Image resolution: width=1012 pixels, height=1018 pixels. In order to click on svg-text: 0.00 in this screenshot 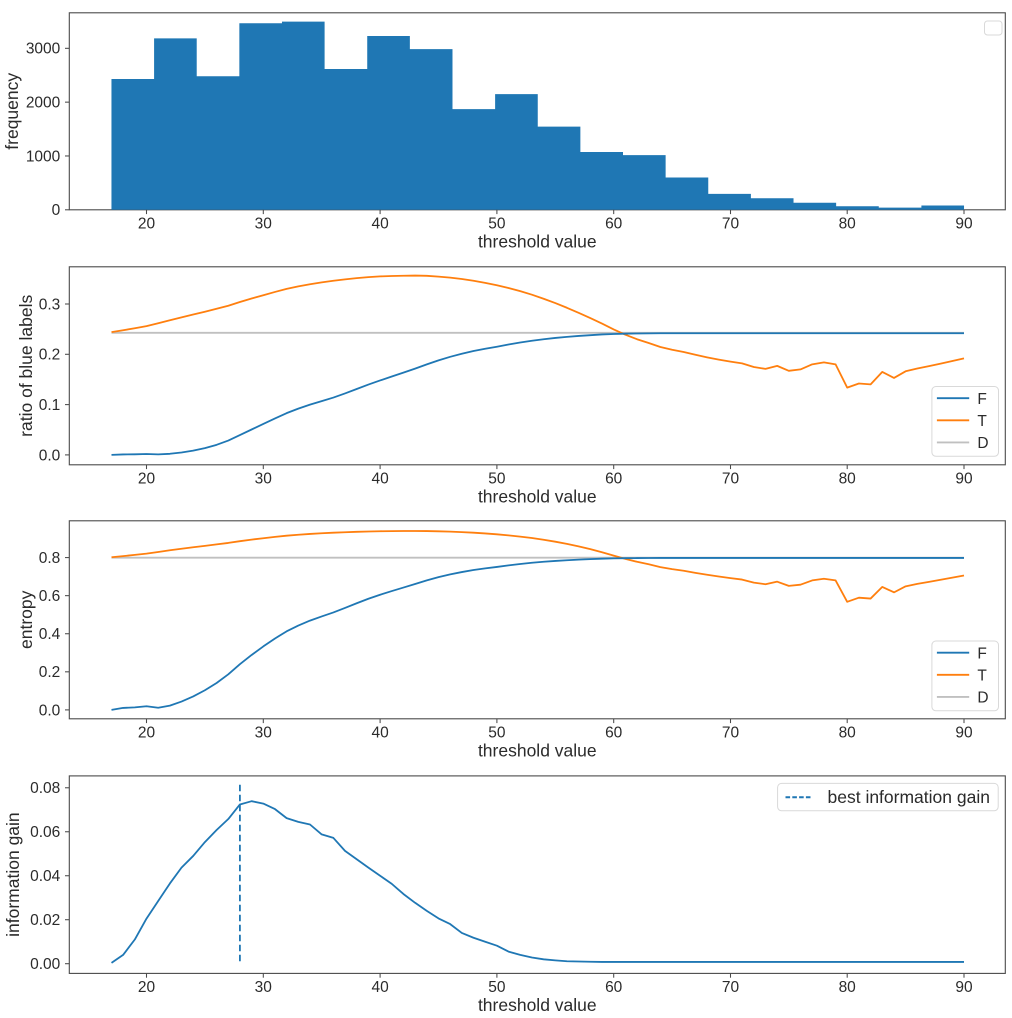, I will do `click(45, 964)`.